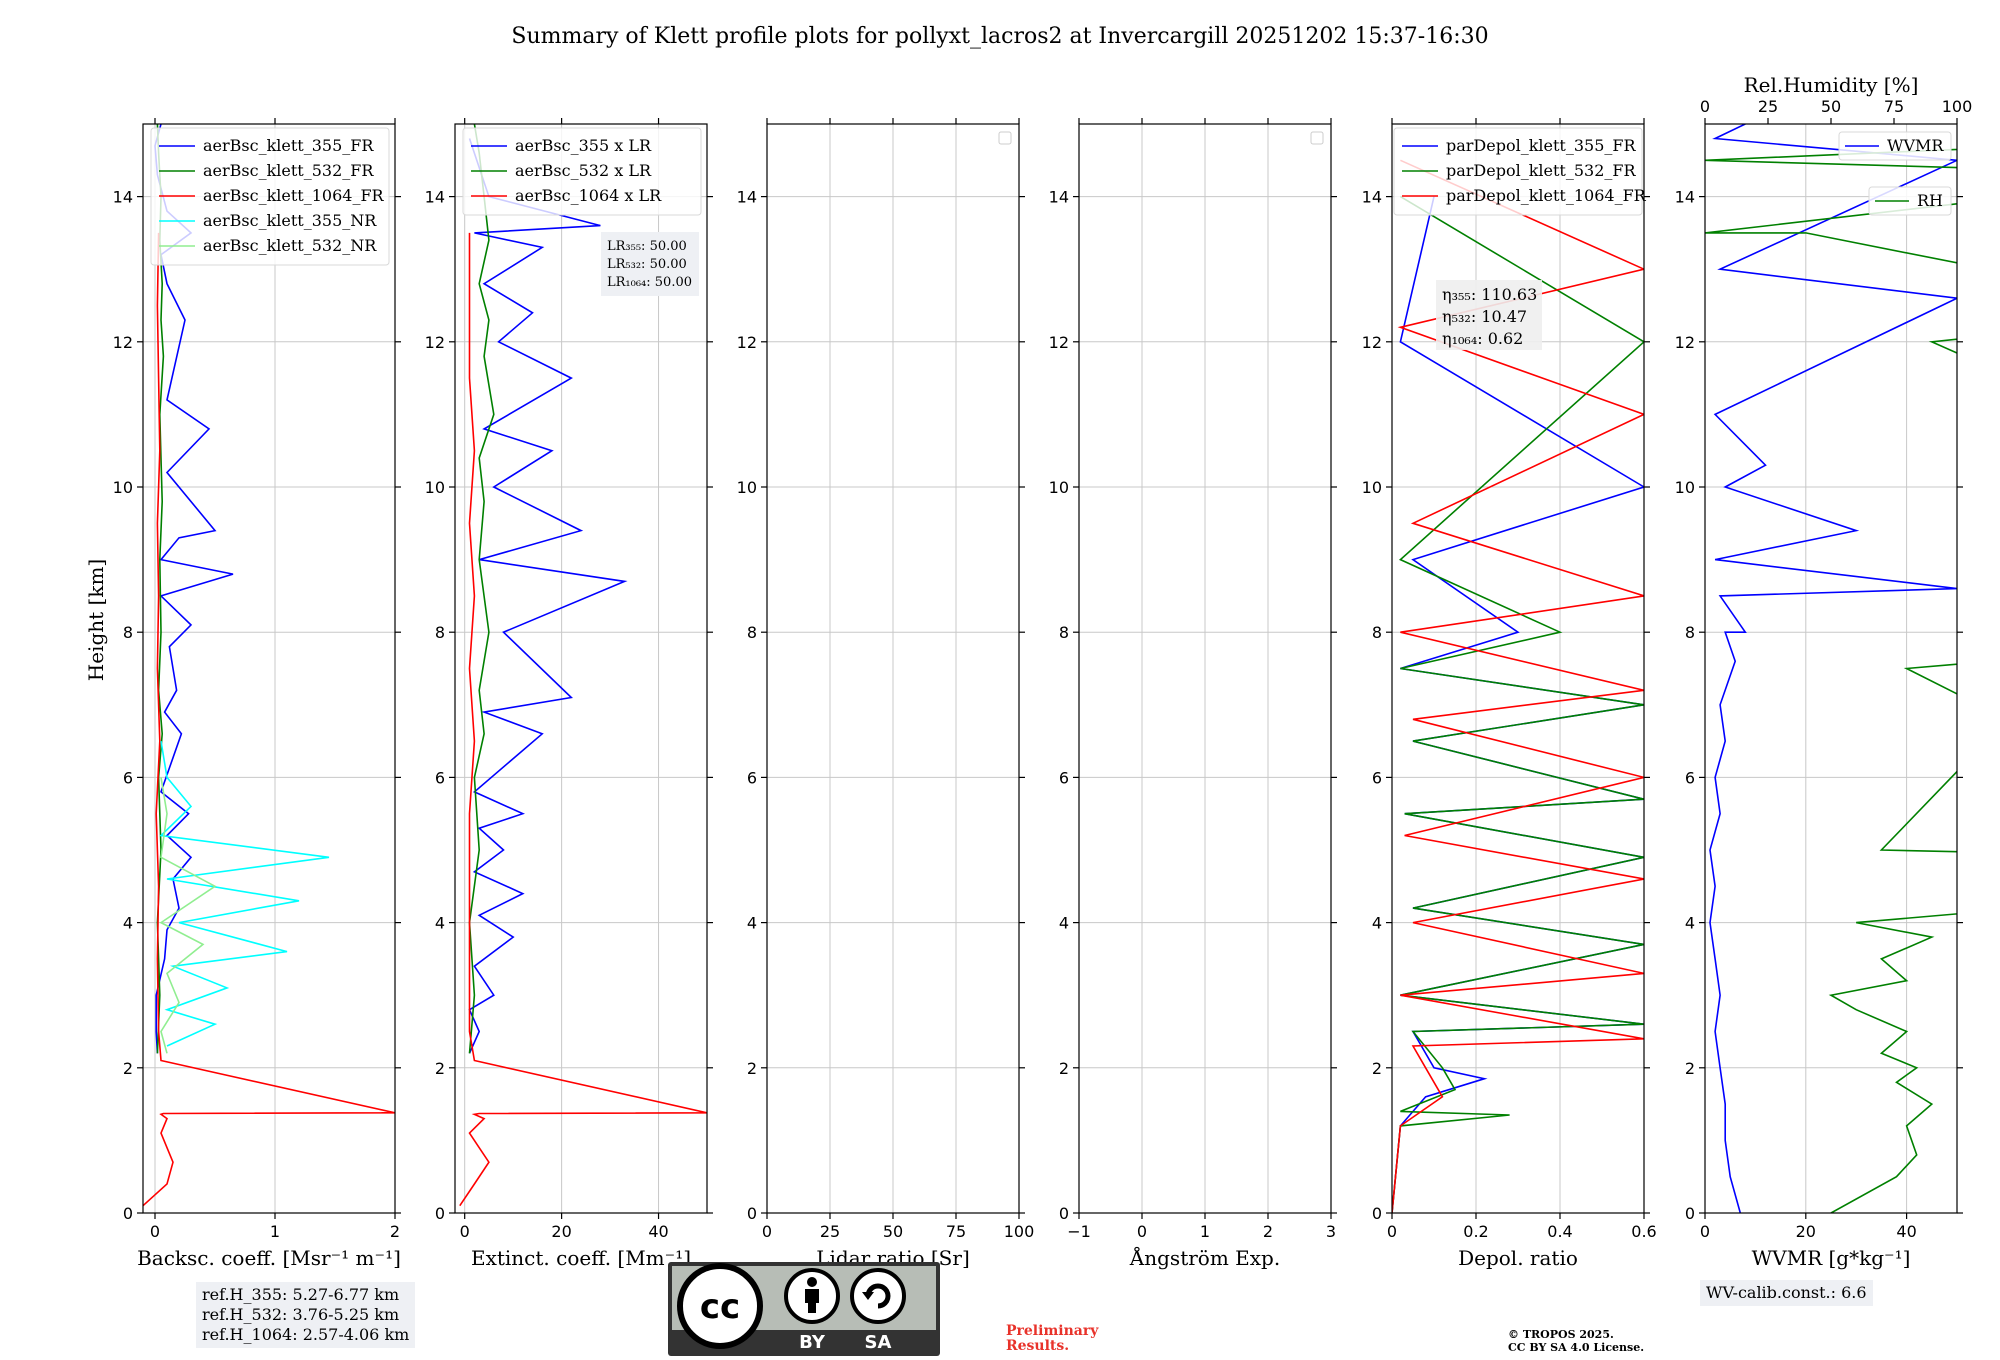  I want to click on x-tick-label-dep: 0.2, so click(1475, 1231).